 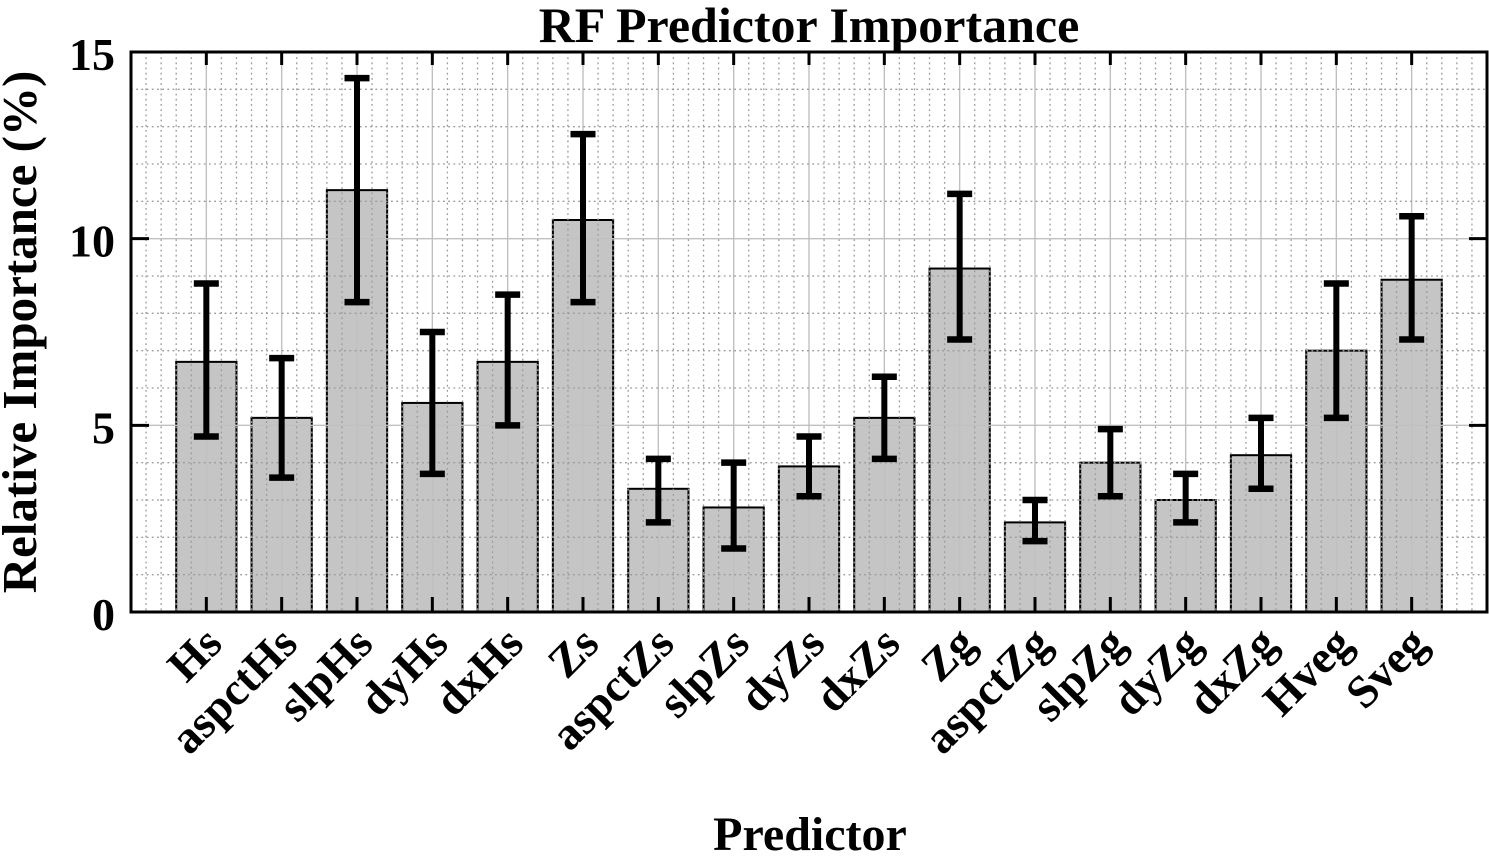 What do you see at coordinates (809, 26) in the screenshot?
I see `chart-title: RF Predictor Importance` at bounding box center [809, 26].